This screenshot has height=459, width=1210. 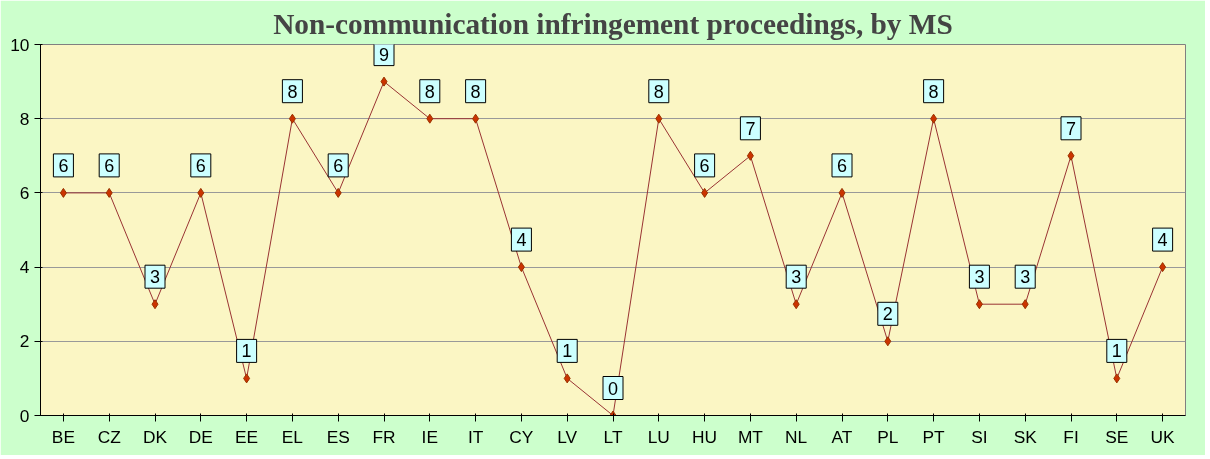 I want to click on data-label: 2, so click(x=887, y=314).